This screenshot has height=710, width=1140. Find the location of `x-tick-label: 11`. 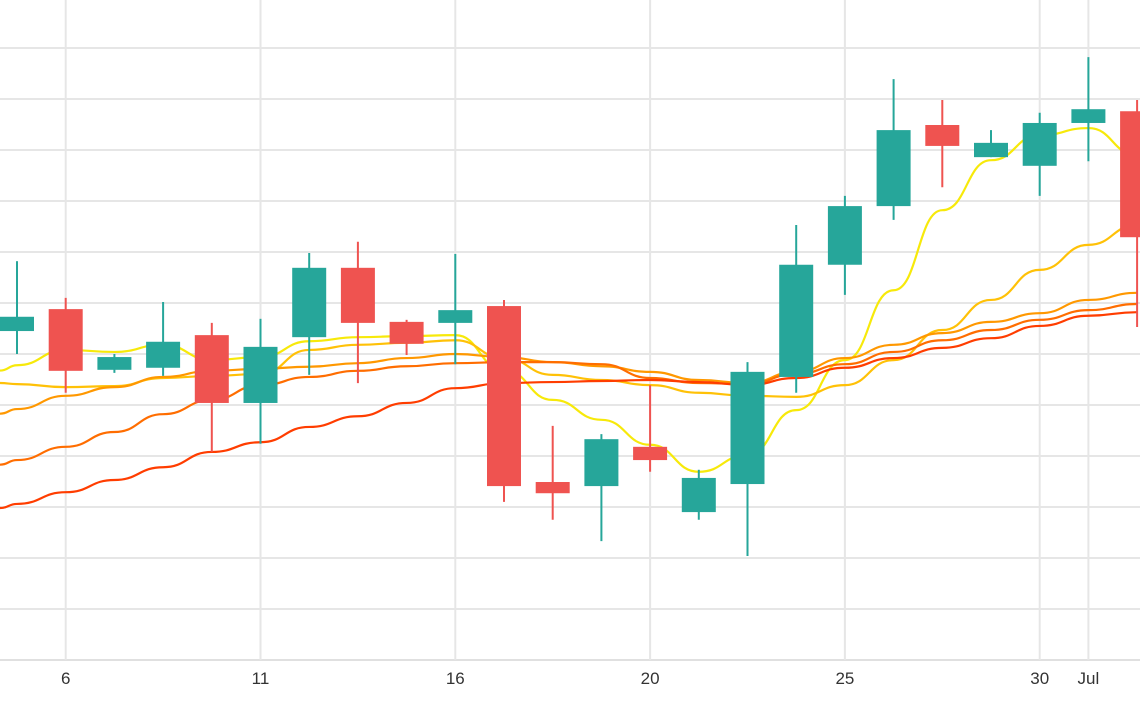

x-tick-label: 11 is located at coordinates (261, 678).